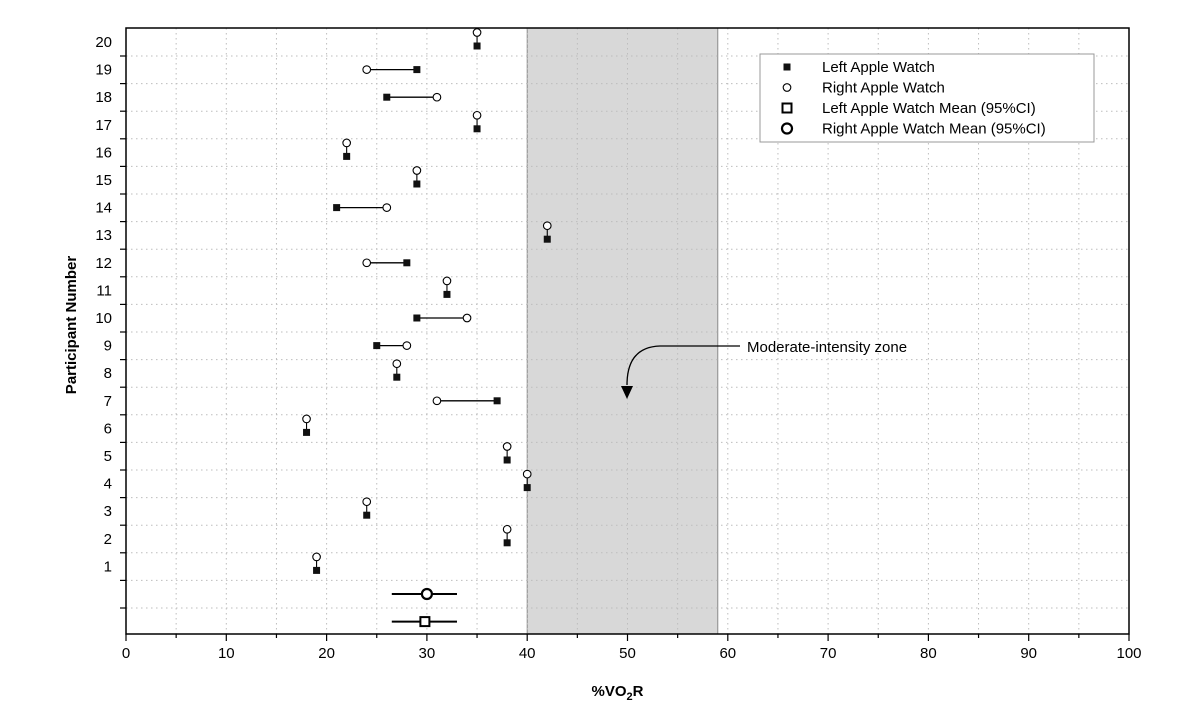 This screenshot has width=1200, height=719. Describe the element at coordinates (427, 653) in the screenshot. I see `x-tick-label: 30` at that location.